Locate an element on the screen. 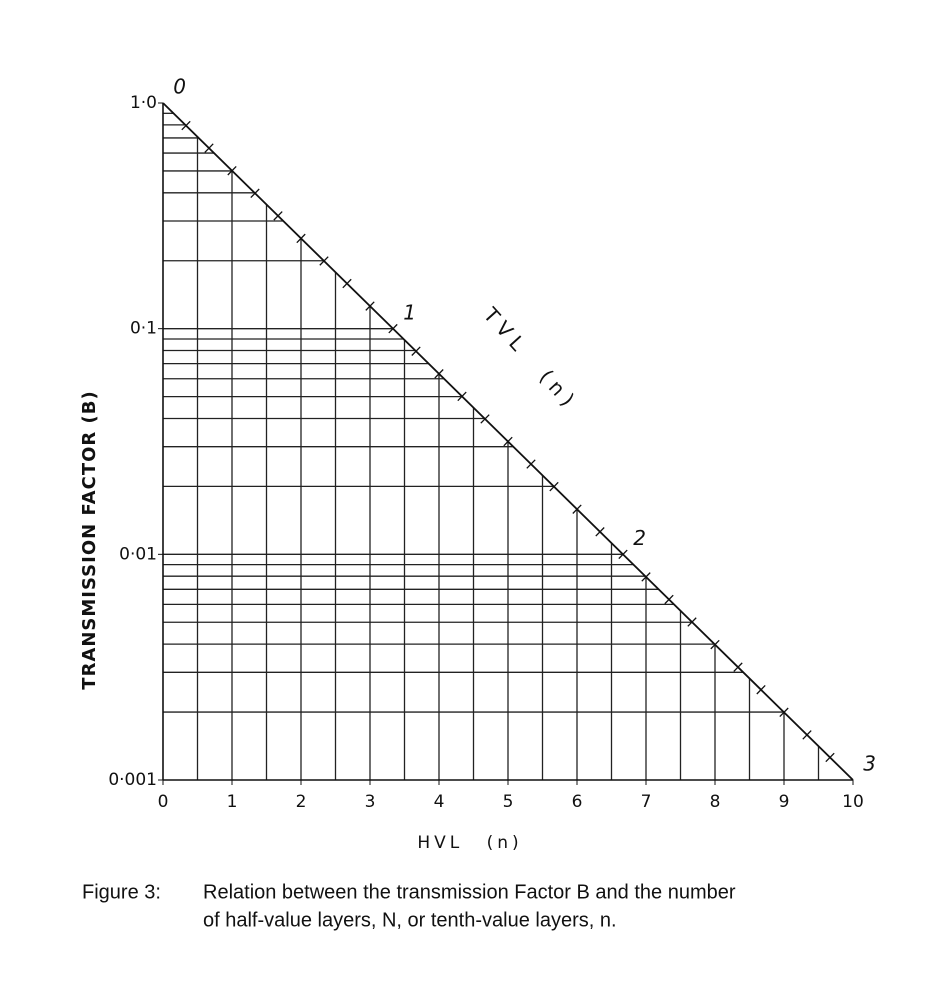 The image size is (931, 1003). x-tick-label: 2 is located at coordinates (301, 802).